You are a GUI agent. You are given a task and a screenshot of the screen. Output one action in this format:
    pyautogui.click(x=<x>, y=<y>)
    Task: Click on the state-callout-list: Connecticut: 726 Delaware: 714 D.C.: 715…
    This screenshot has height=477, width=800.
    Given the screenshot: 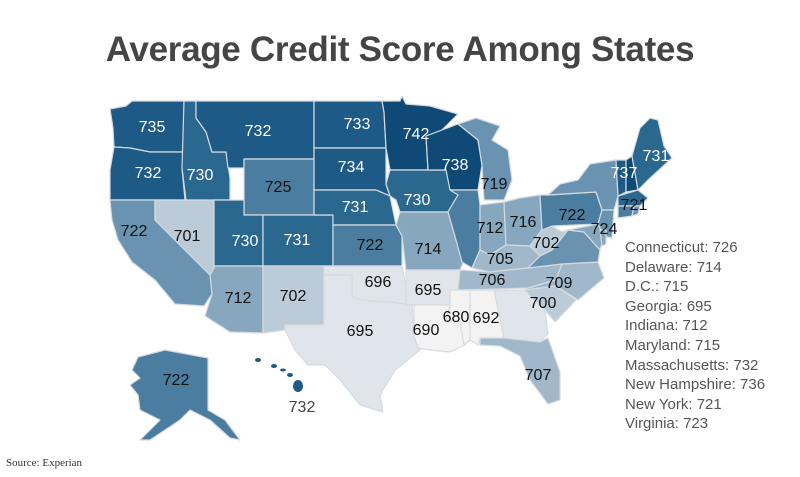 What is the action you would take?
    pyautogui.click(x=695, y=336)
    